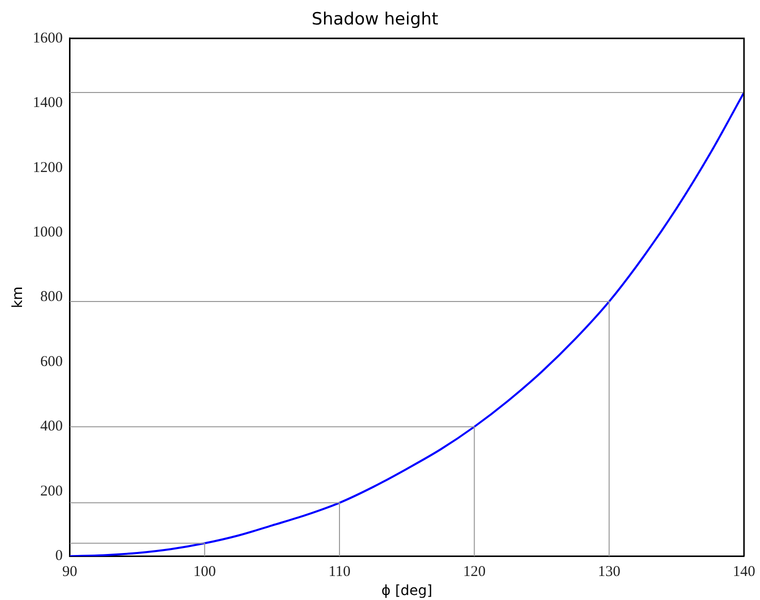  Describe the element at coordinates (51, 426) in the screenshot. I see `y-tick-label: 400` at that location.